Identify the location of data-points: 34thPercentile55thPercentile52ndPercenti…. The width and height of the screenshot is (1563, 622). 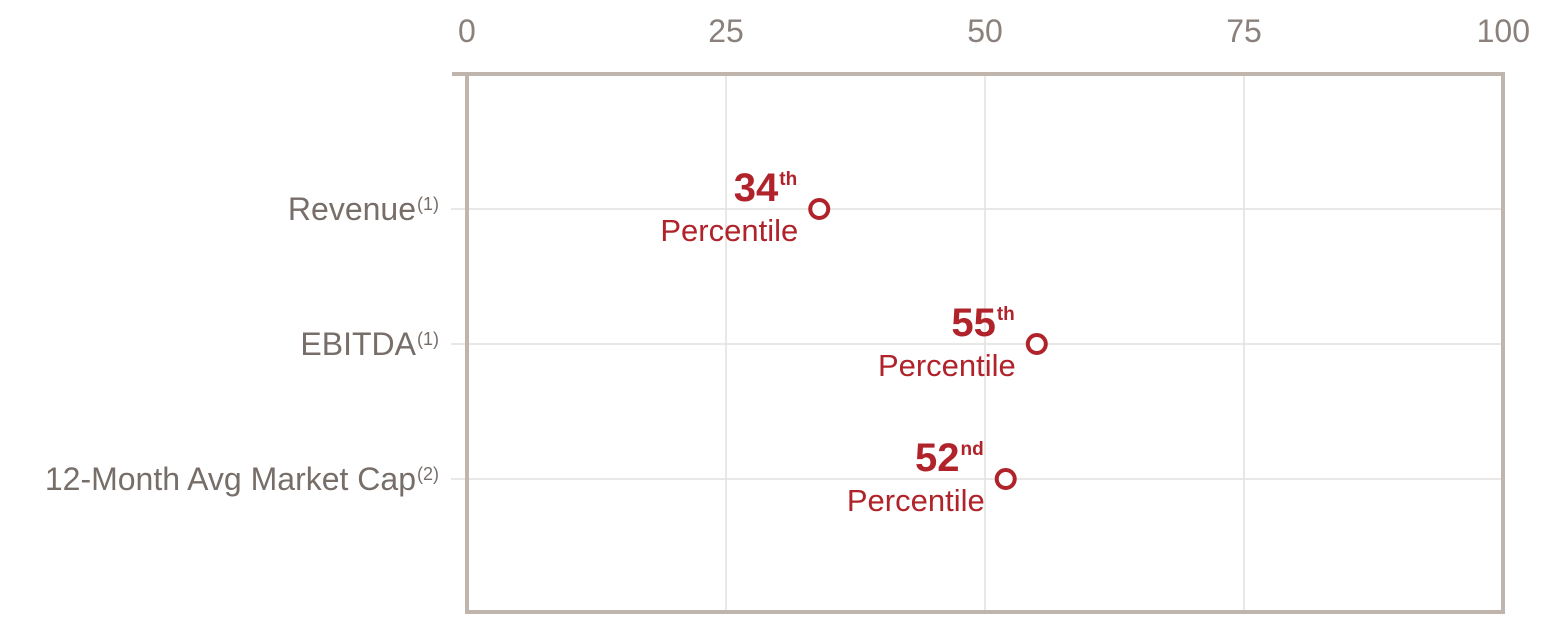
(854, 342).